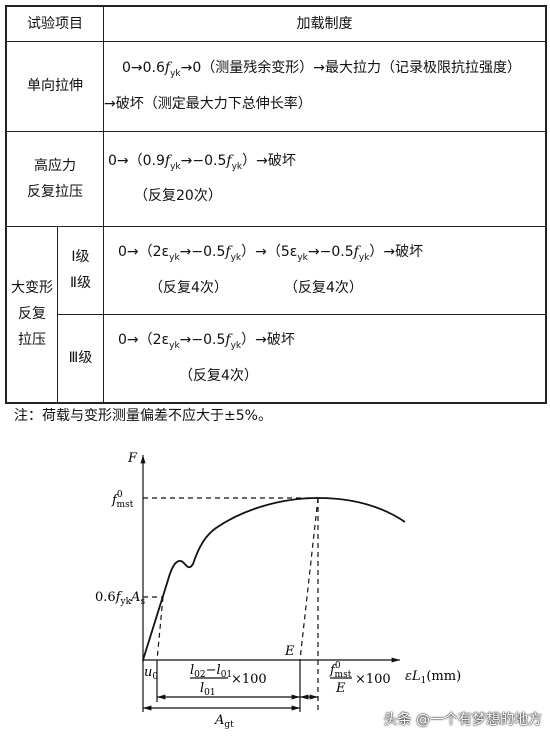 This screenshot has width=550, height=737. I want to click on text: 1, so click(424, 681).